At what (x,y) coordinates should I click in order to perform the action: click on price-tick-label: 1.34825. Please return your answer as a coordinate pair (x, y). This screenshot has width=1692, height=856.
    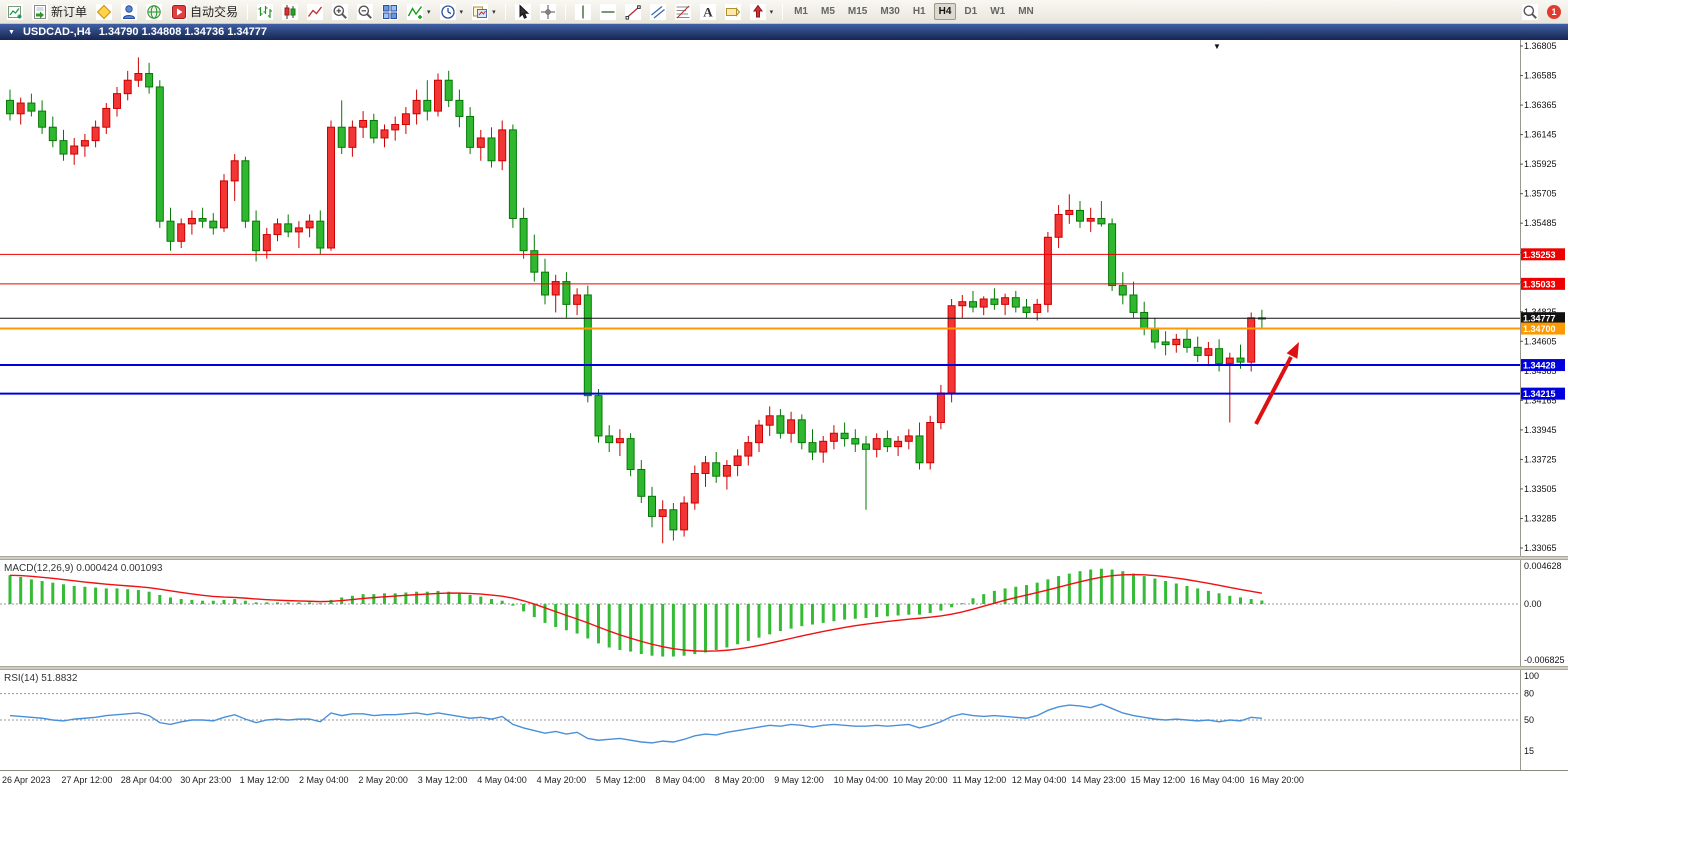
    Looking at the image, I should click on (1540, 312).